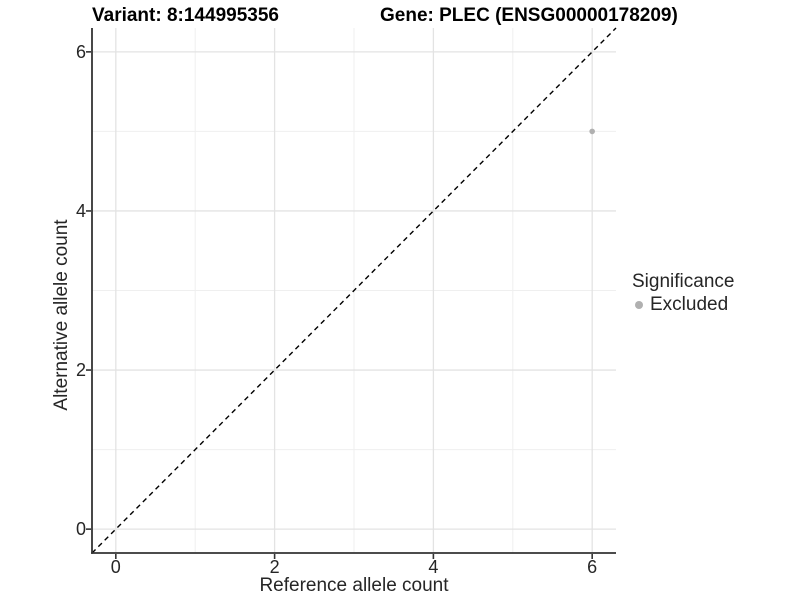  I want to click on y-axis-title: Alternative allele count, so click(61, 315).